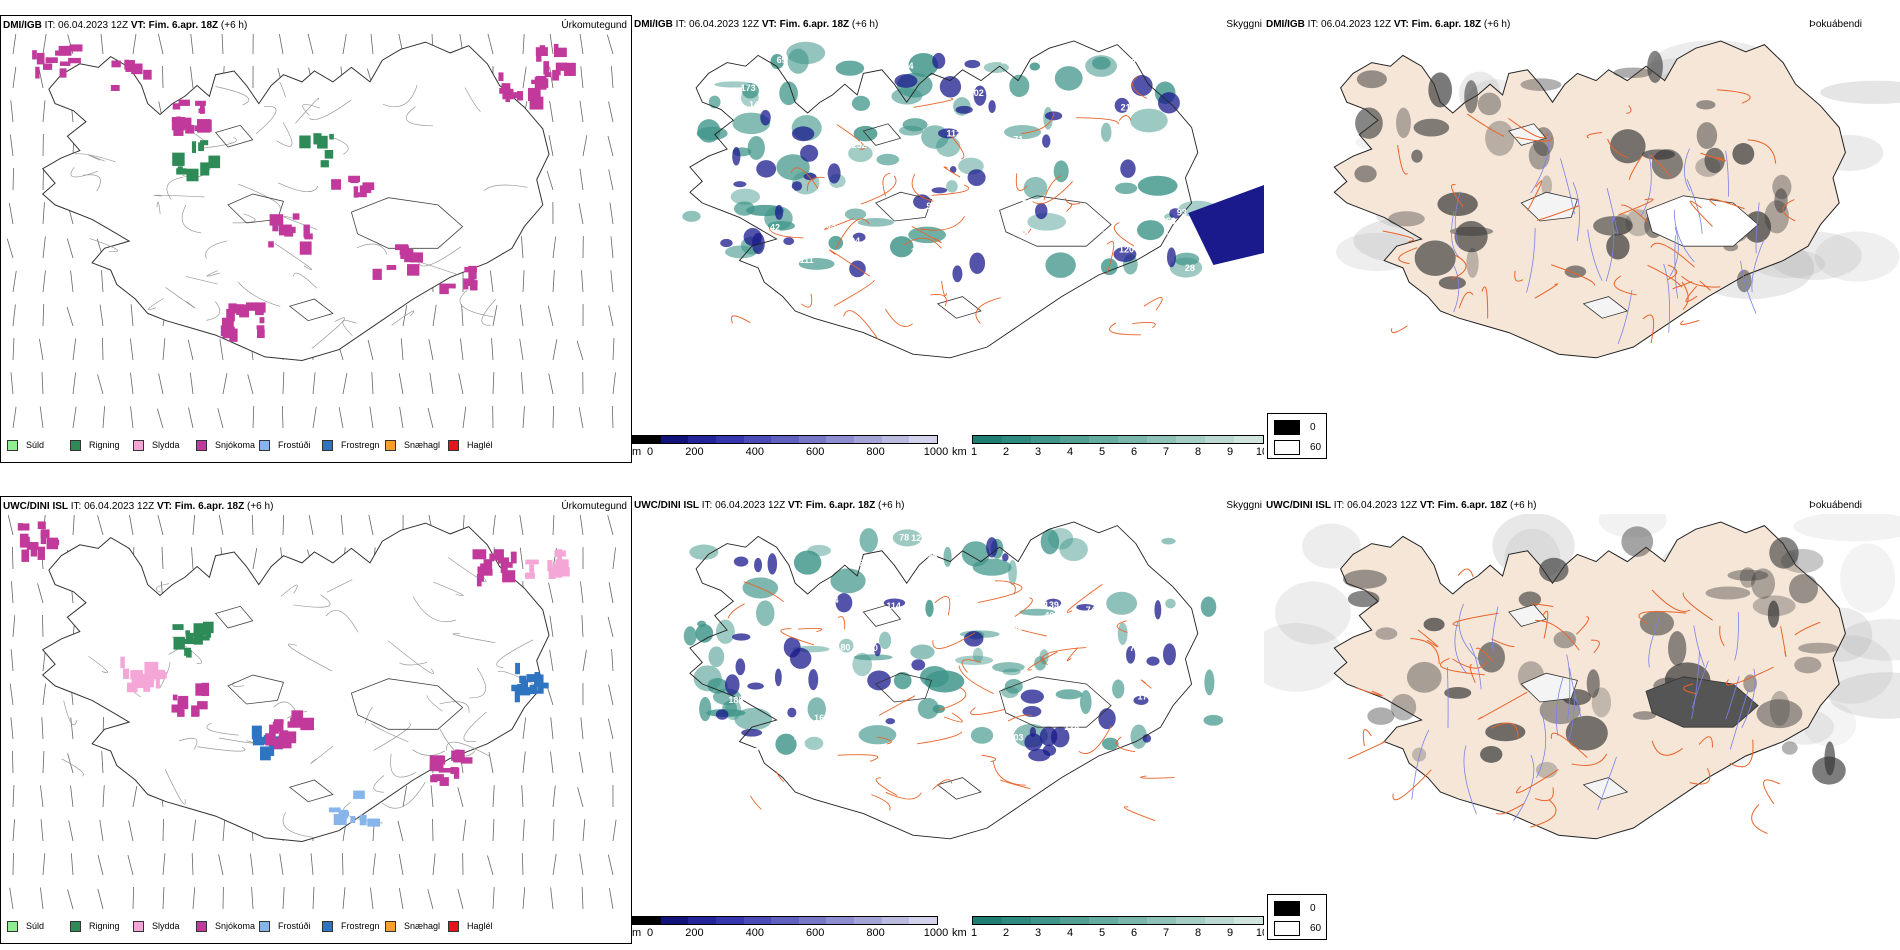 Image resolution: width=1900 pixels, height=950 pixels. Describe the element at coordinates (299, 215) in the screenshot. I see `road-network` at that location.